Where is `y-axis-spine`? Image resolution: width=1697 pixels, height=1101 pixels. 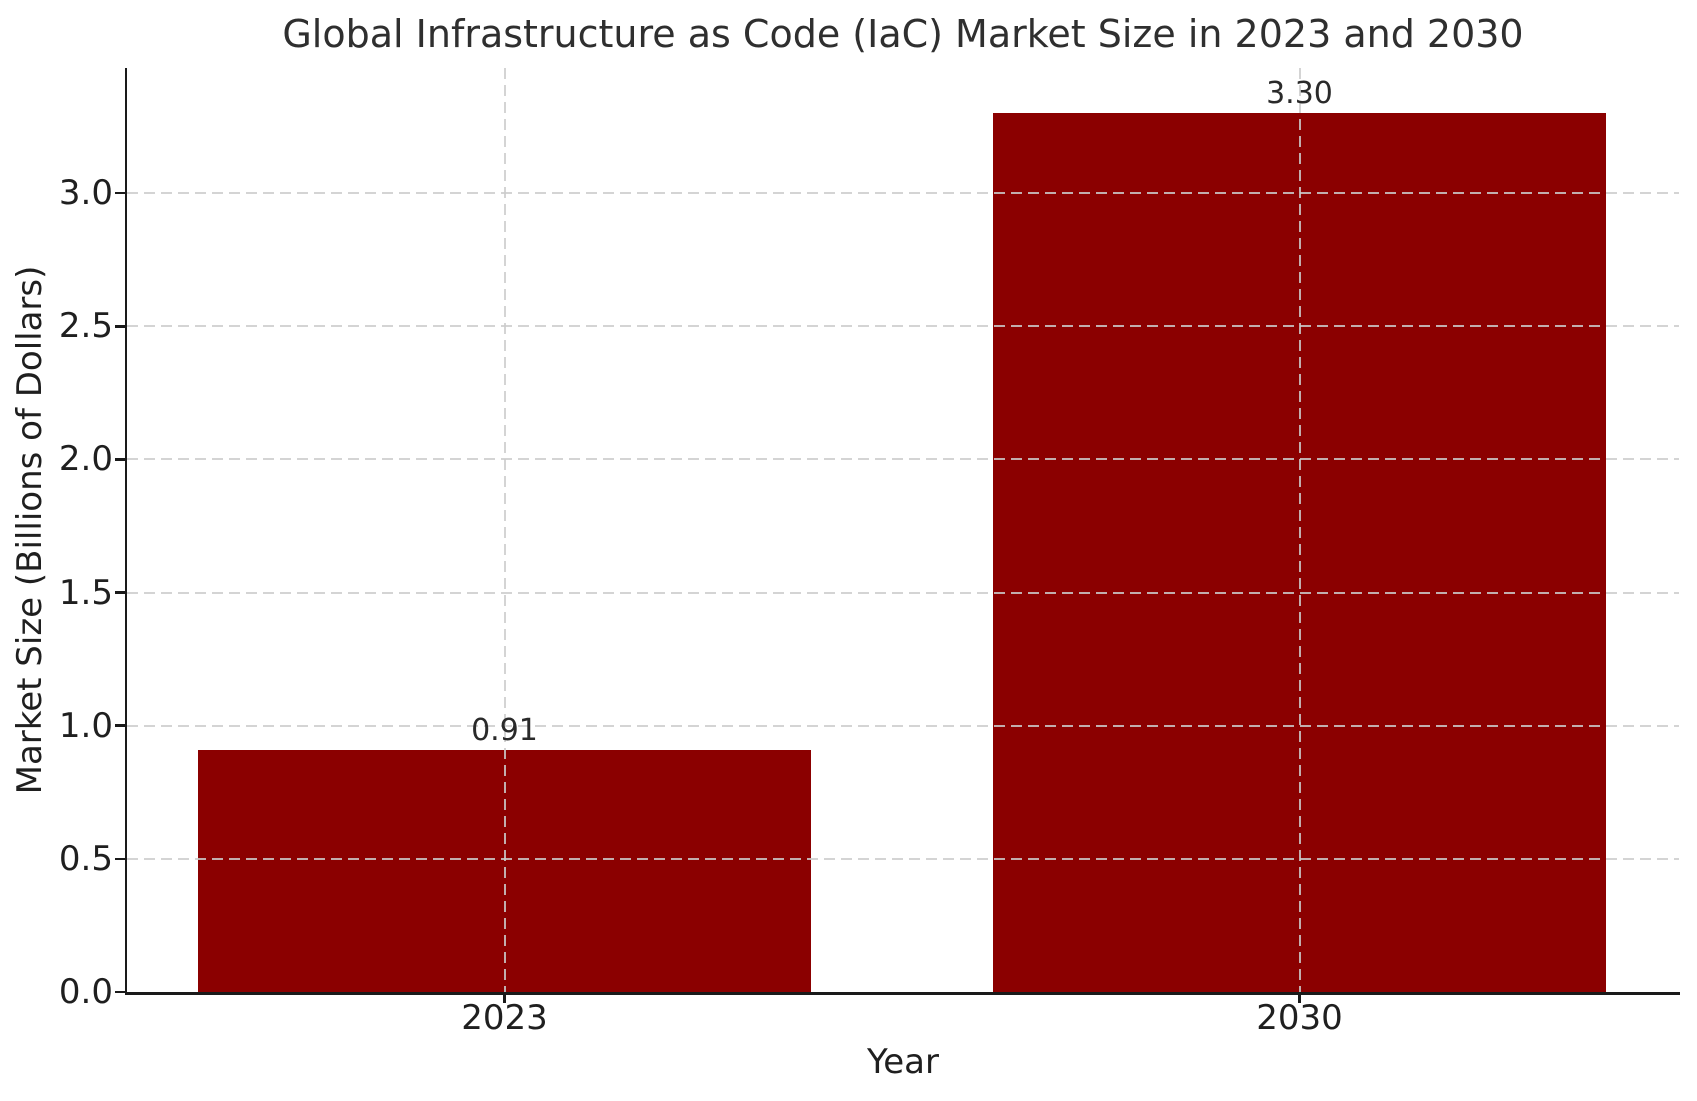 y-axis-spine is located at coordinates (125, 531).